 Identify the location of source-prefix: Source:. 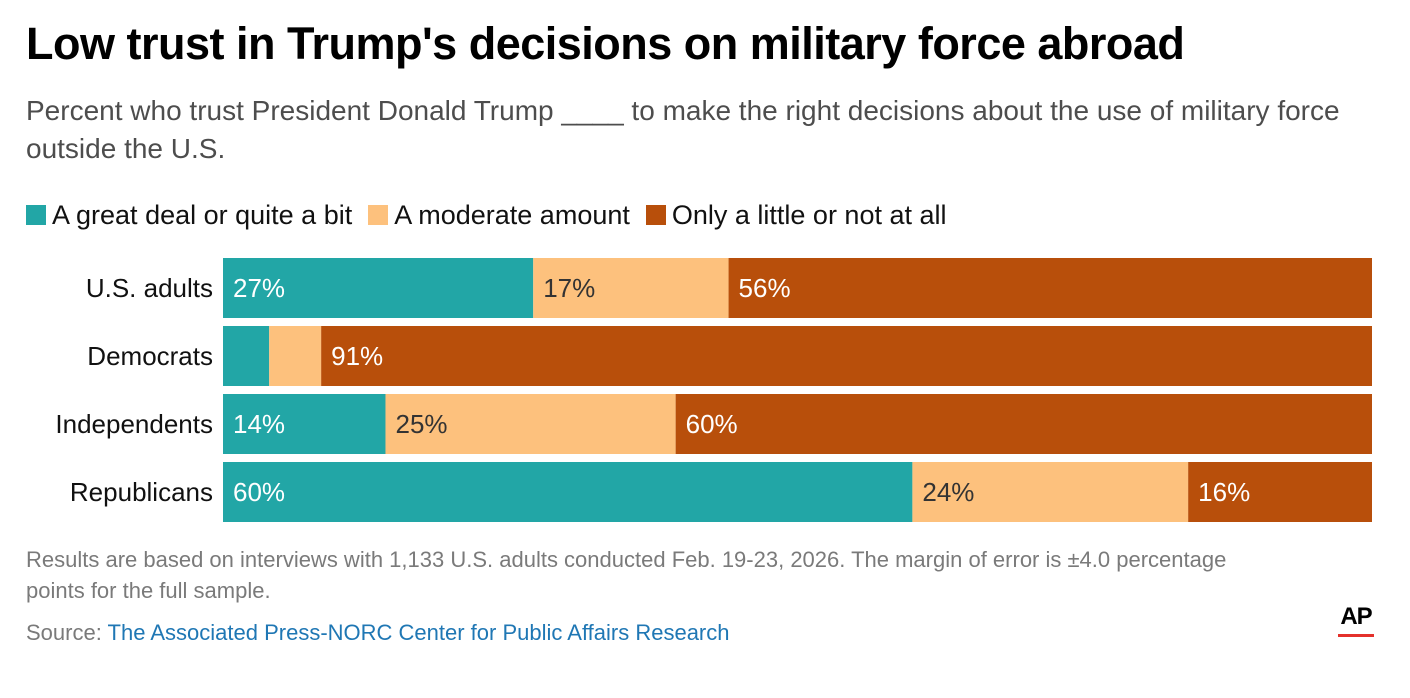
(67, 632).